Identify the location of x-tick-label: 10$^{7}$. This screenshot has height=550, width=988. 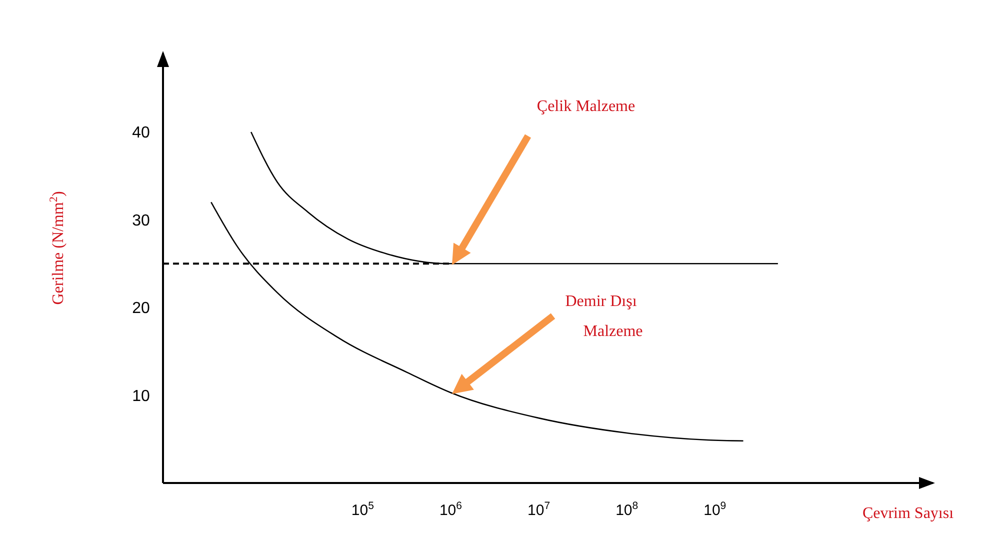
(539, 509).